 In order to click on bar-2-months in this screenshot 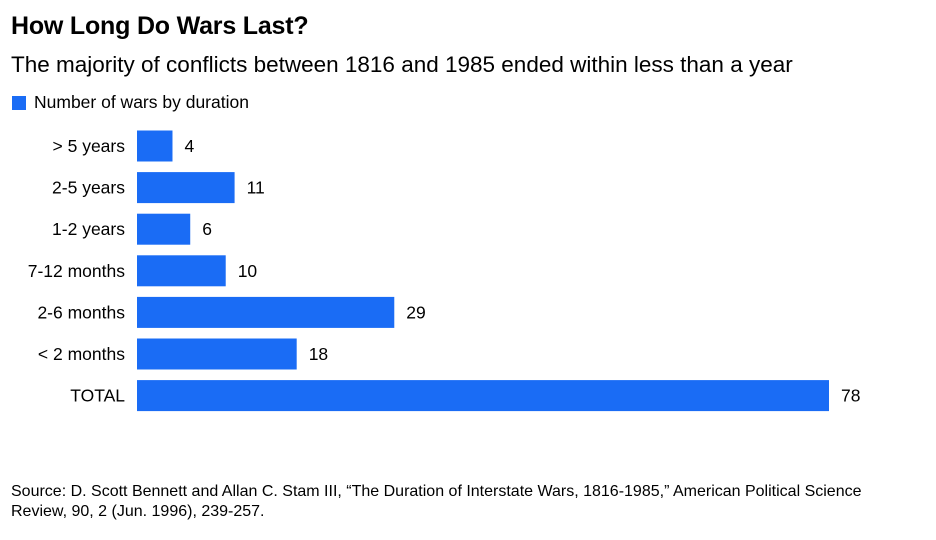, I will do `click(217, 354)`.